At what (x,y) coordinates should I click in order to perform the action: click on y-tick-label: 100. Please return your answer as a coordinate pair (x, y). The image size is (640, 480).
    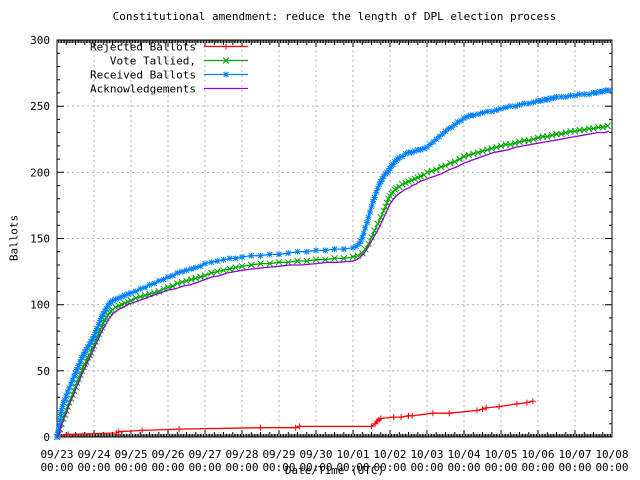
    Looking at the image, I should click on (40, 305).